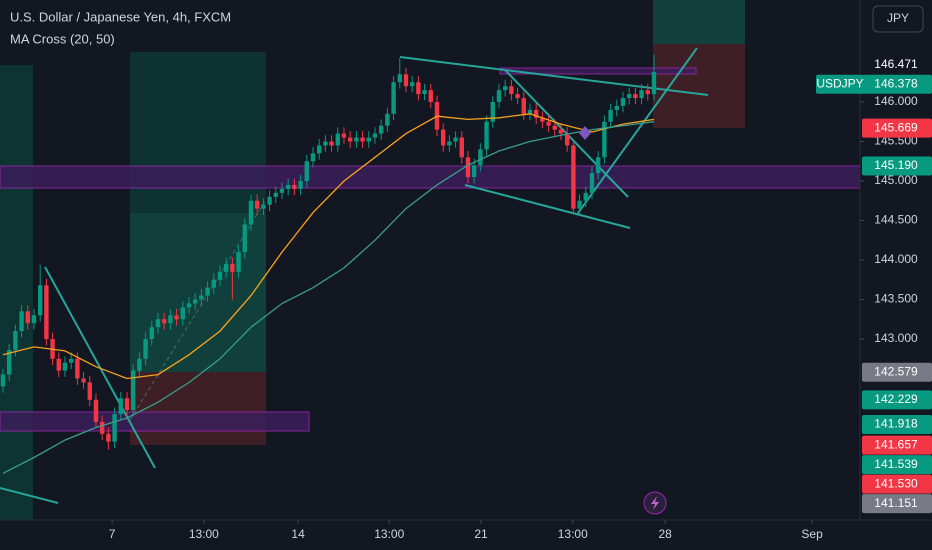 This screenshot has height=550, width=932. Describe the element at coordinates (155, 421) in the screenshot. I see `zone` at that location.